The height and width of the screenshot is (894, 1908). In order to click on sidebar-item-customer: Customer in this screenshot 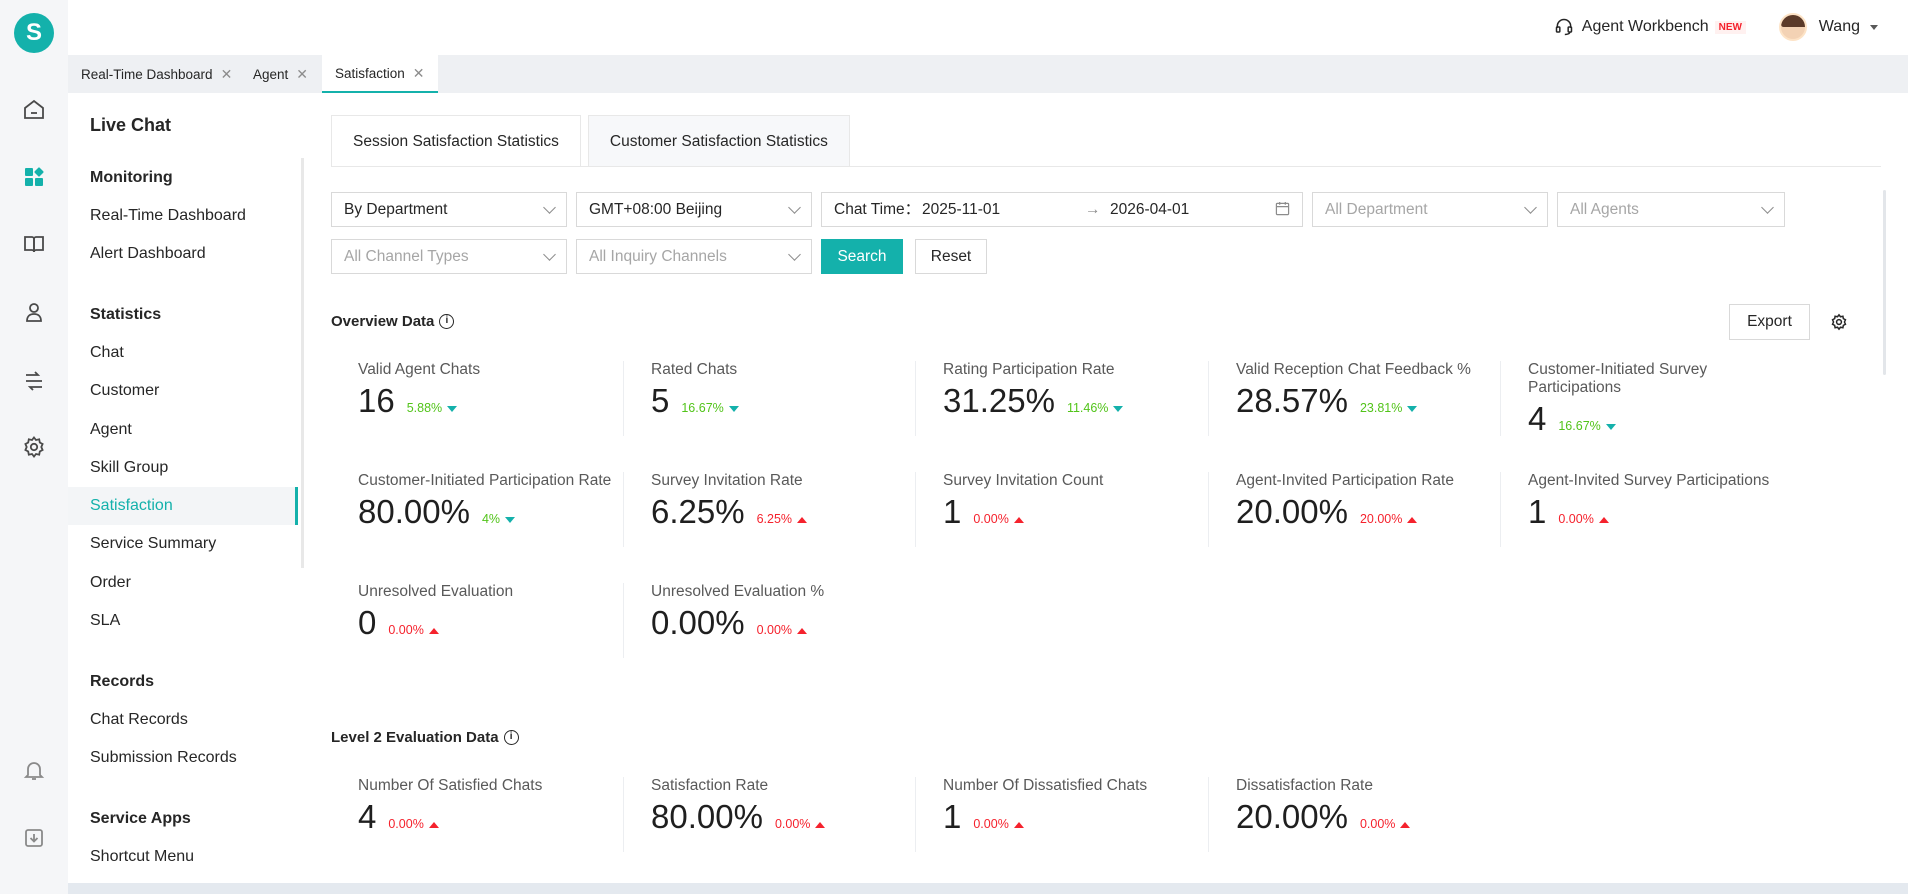, I will do `click(125, 390)`.